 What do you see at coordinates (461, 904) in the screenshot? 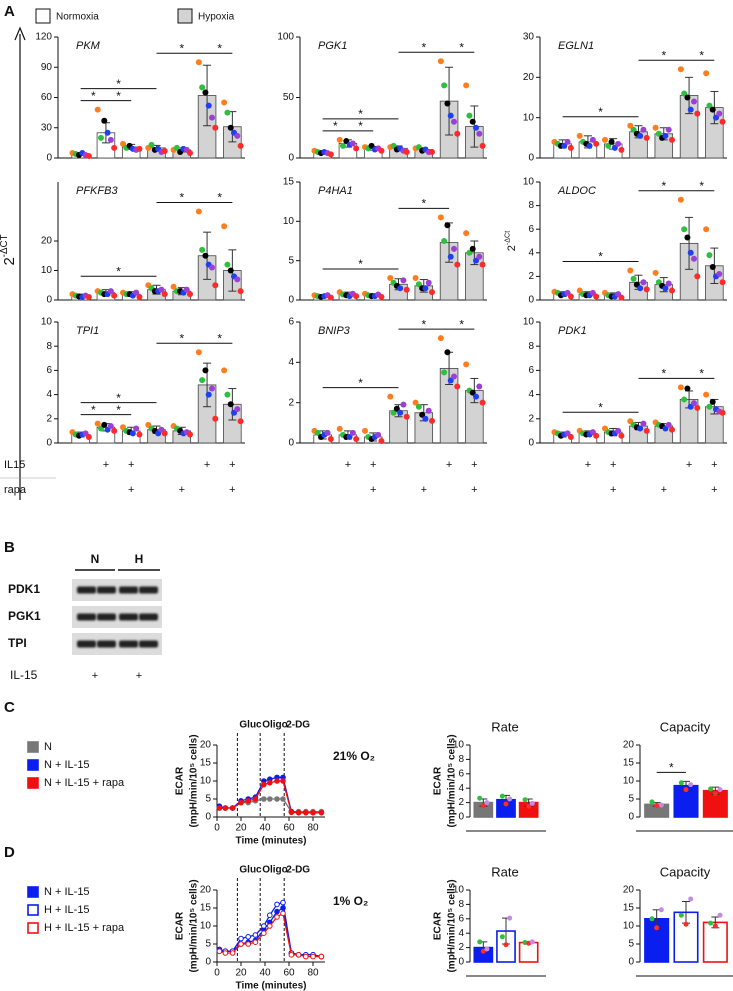
I see `y-tick-label: 8` at bounding box center [461, 904].